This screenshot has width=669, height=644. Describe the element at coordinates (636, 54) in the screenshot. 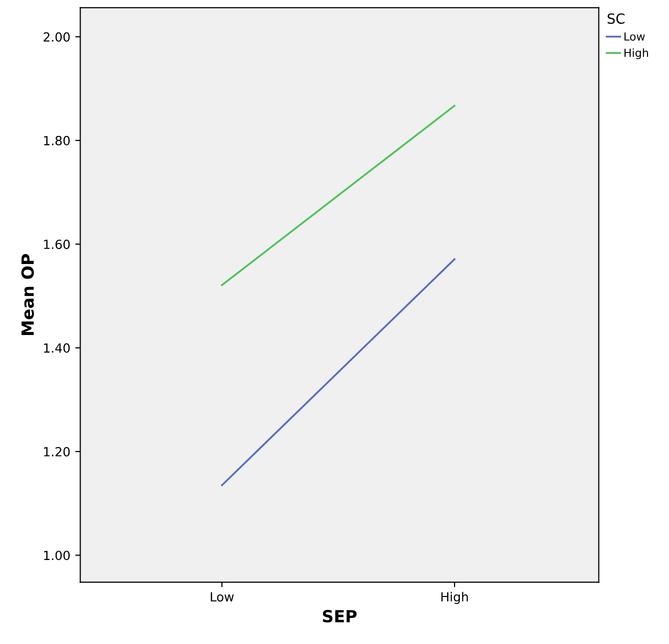

I see `legend-label: High` at that location.